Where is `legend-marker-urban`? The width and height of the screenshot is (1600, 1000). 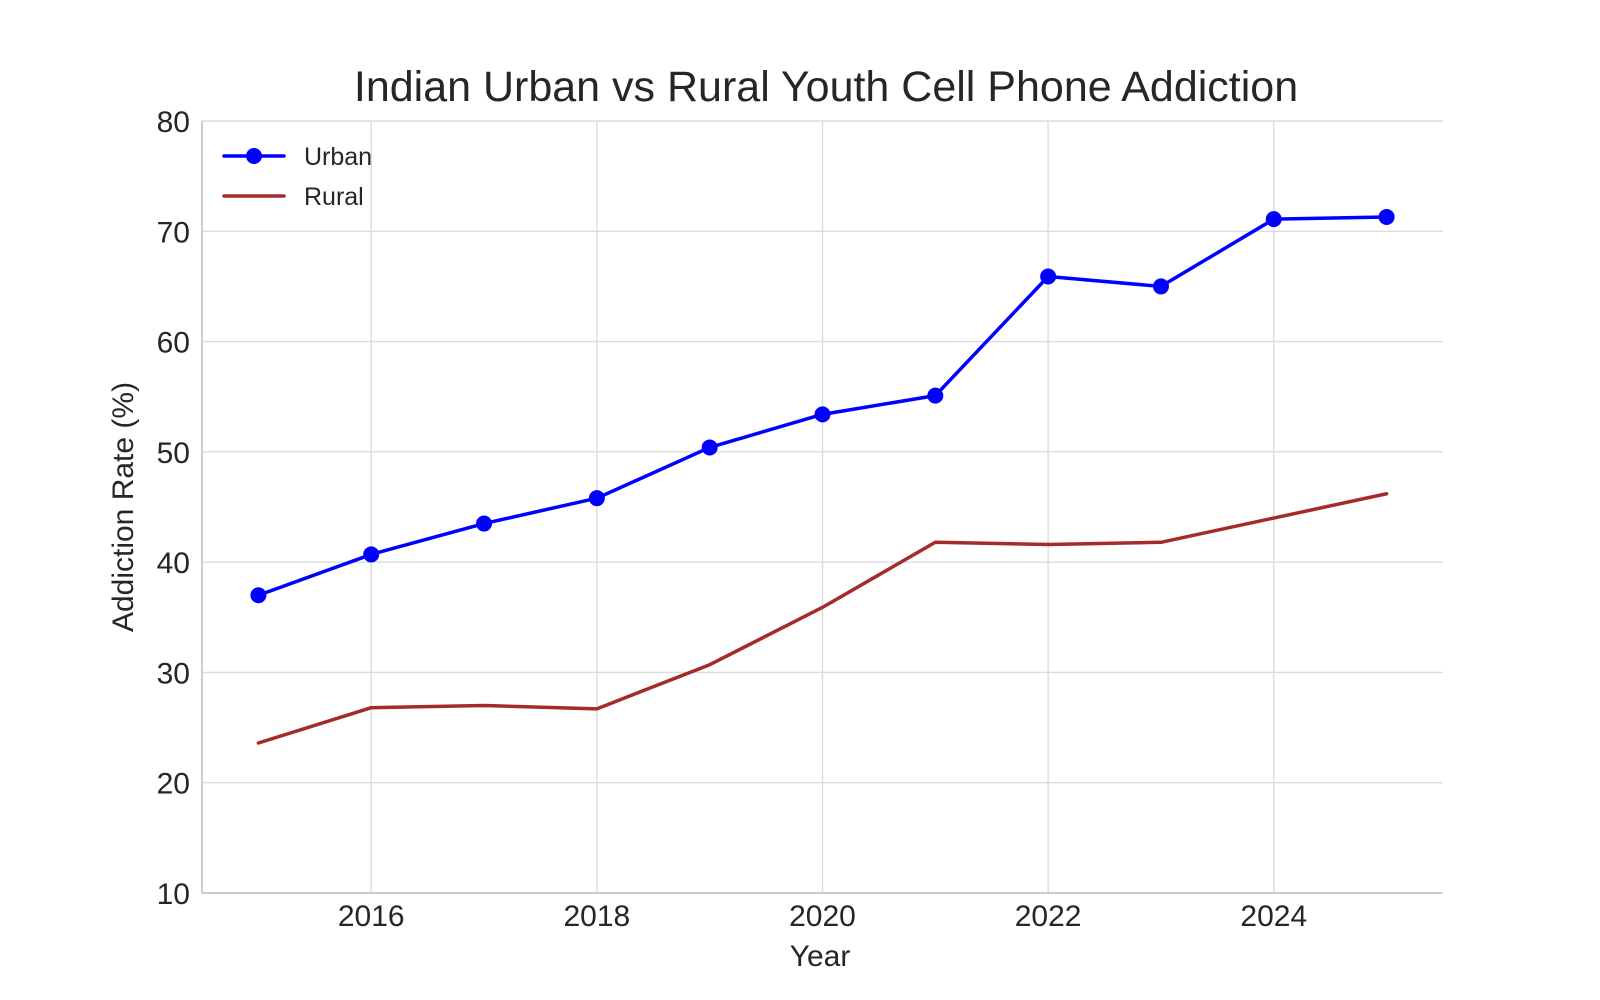 legend-marker-urban is located at coordinates (254, 156).